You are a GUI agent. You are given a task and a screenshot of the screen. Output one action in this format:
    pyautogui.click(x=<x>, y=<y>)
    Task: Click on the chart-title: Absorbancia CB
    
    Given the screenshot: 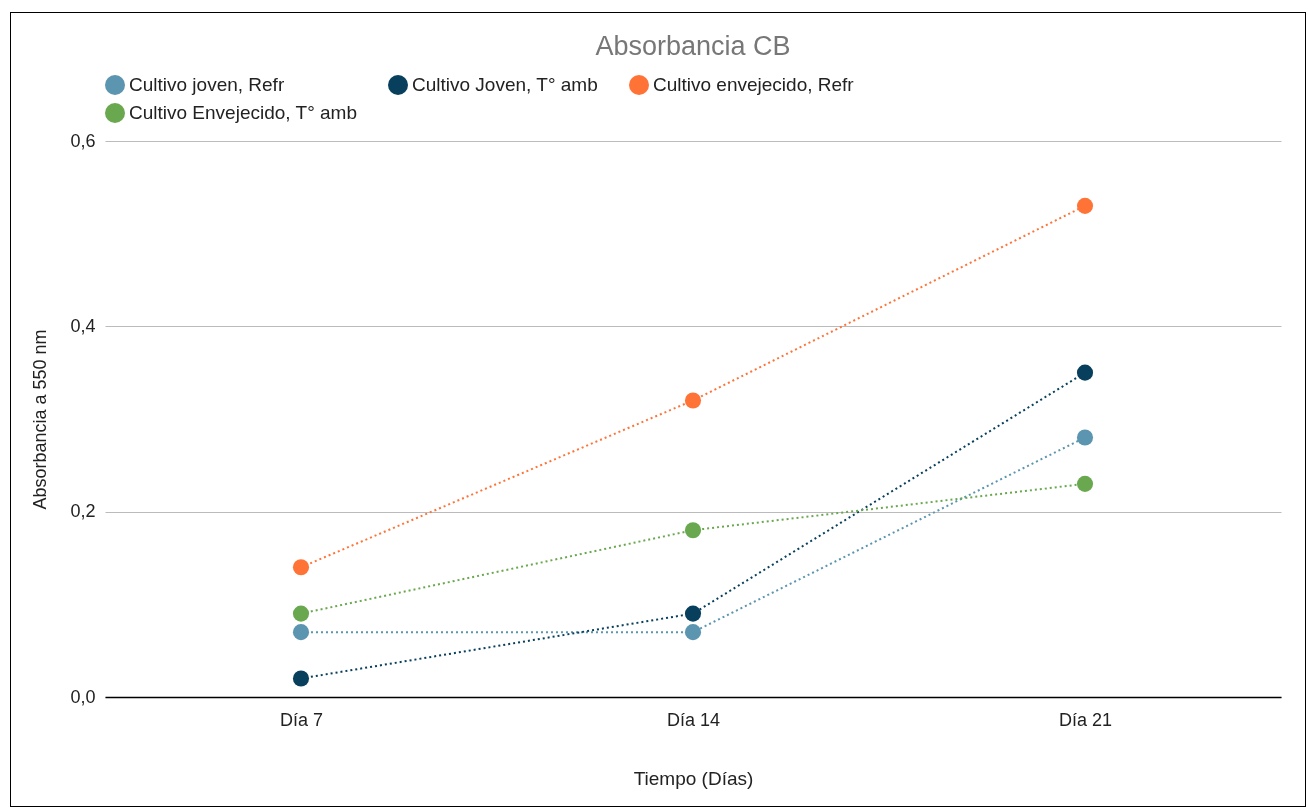 What is the action you would take?
    pyautogui.click(x=693, y=46)
    